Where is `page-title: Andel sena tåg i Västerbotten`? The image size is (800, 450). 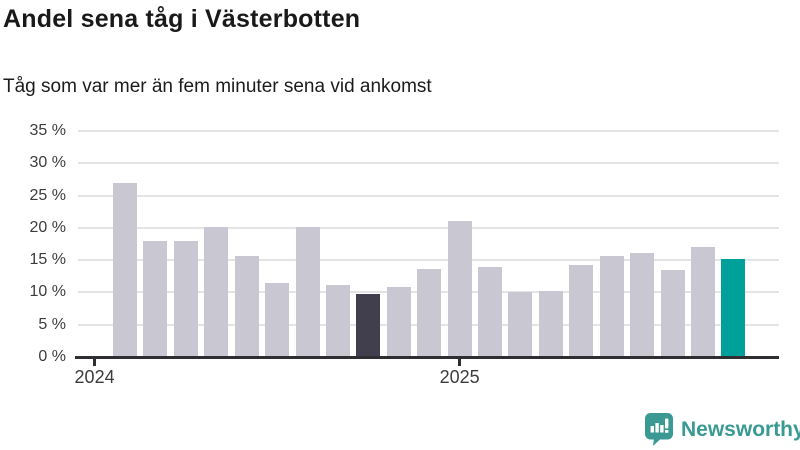 page-title: Andel sena tåg i Västerbotten is located at coordinates (182, 19).